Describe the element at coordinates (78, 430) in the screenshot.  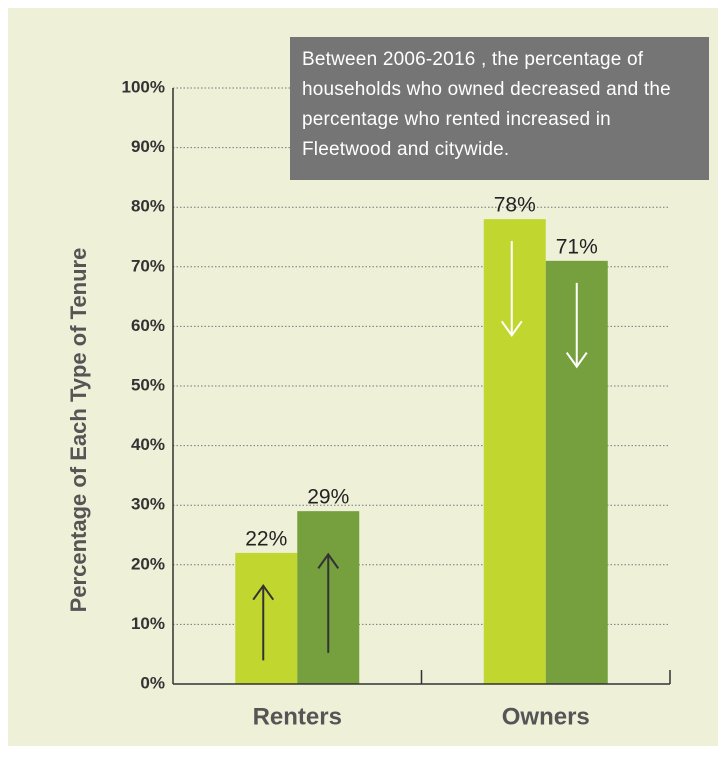
I see `y-axis-label: Percentage of Each Type of Tenure` at that location.